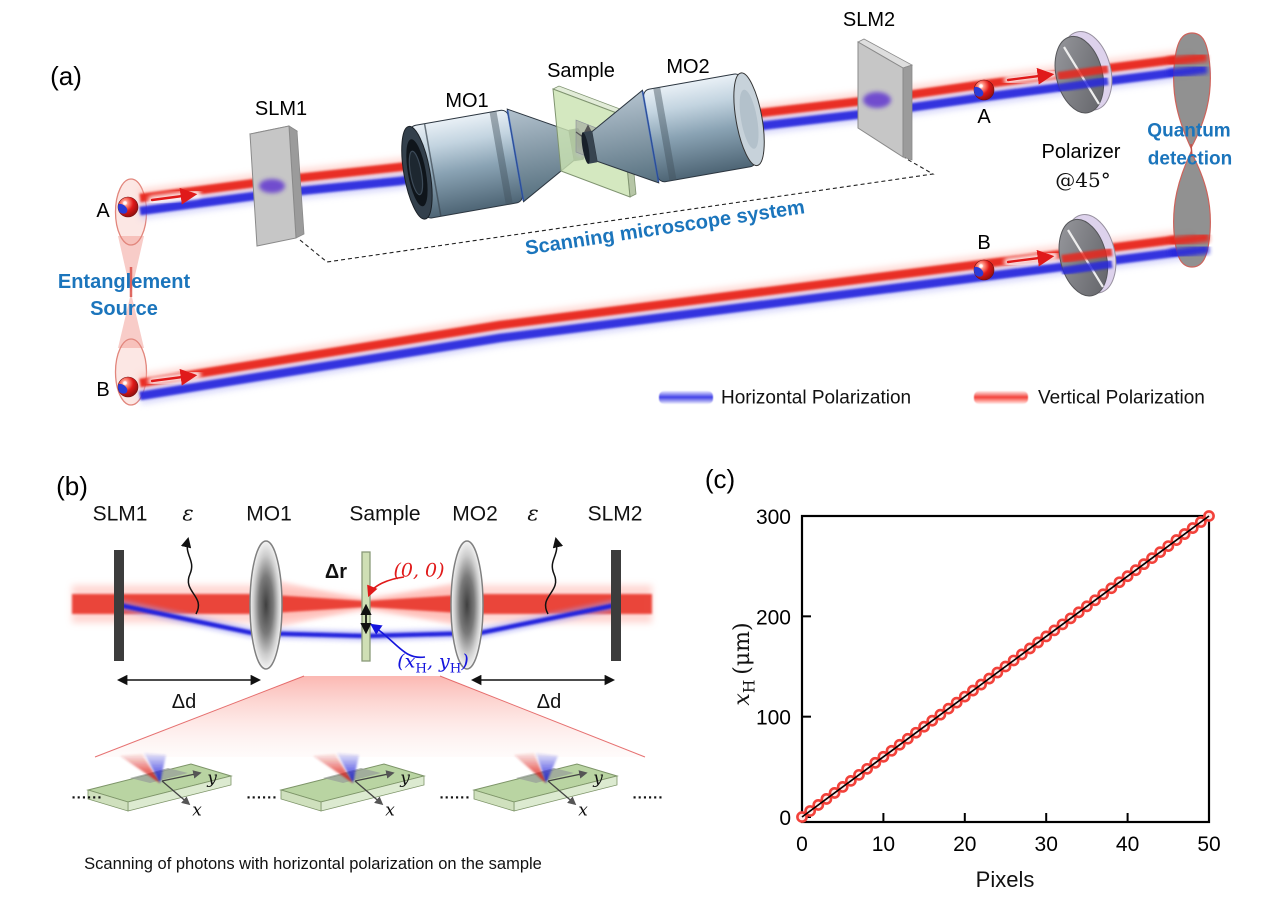 The image size is (1269, 913). What do you see at coordinates (385, 514) in the screenshot?
I see `sample-label-b: Sample` at bounding box center [385, 514].